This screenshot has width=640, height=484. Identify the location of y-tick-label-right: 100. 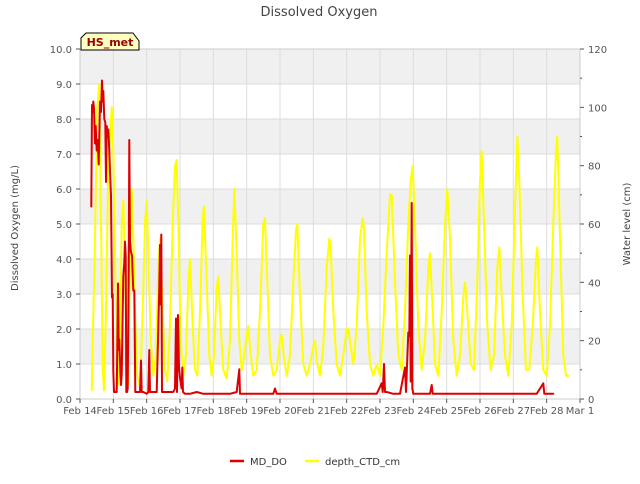
(597, 108).